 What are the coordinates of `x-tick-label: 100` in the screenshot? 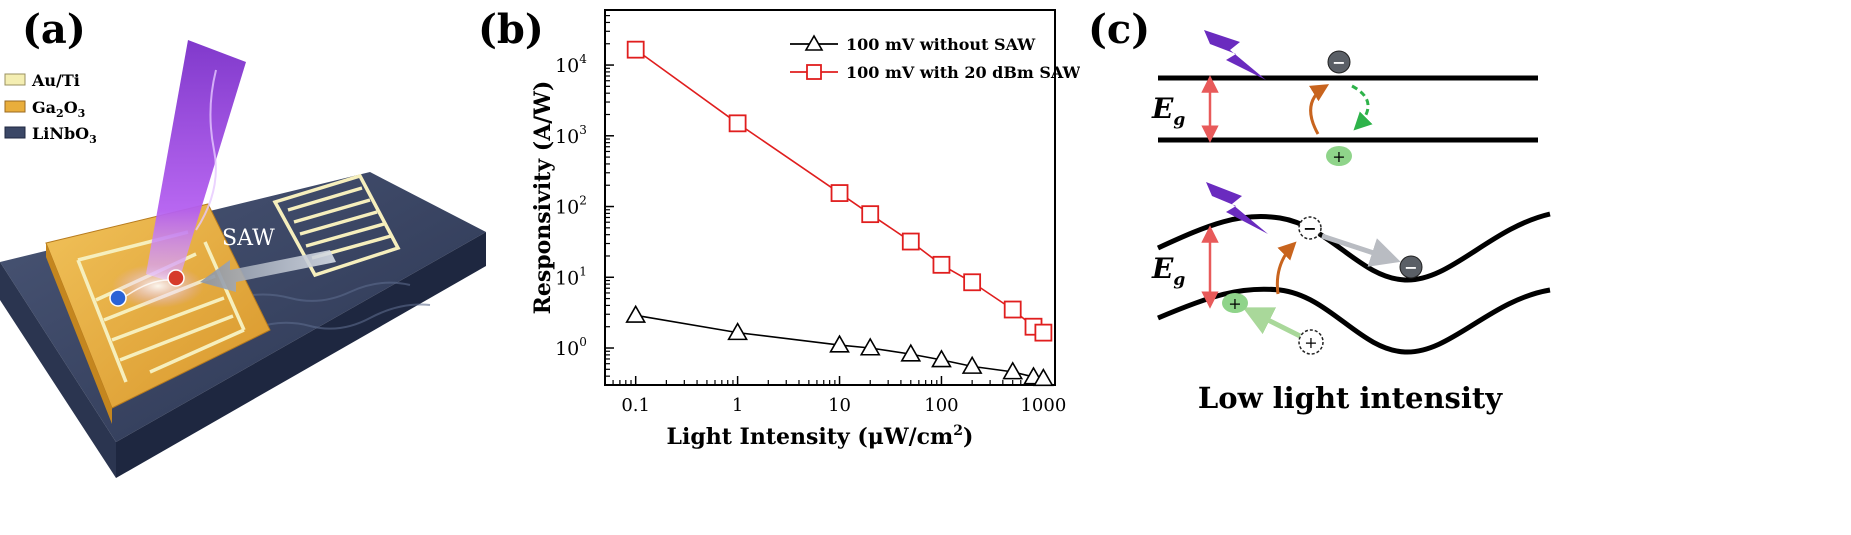 It's located at (941, 405).